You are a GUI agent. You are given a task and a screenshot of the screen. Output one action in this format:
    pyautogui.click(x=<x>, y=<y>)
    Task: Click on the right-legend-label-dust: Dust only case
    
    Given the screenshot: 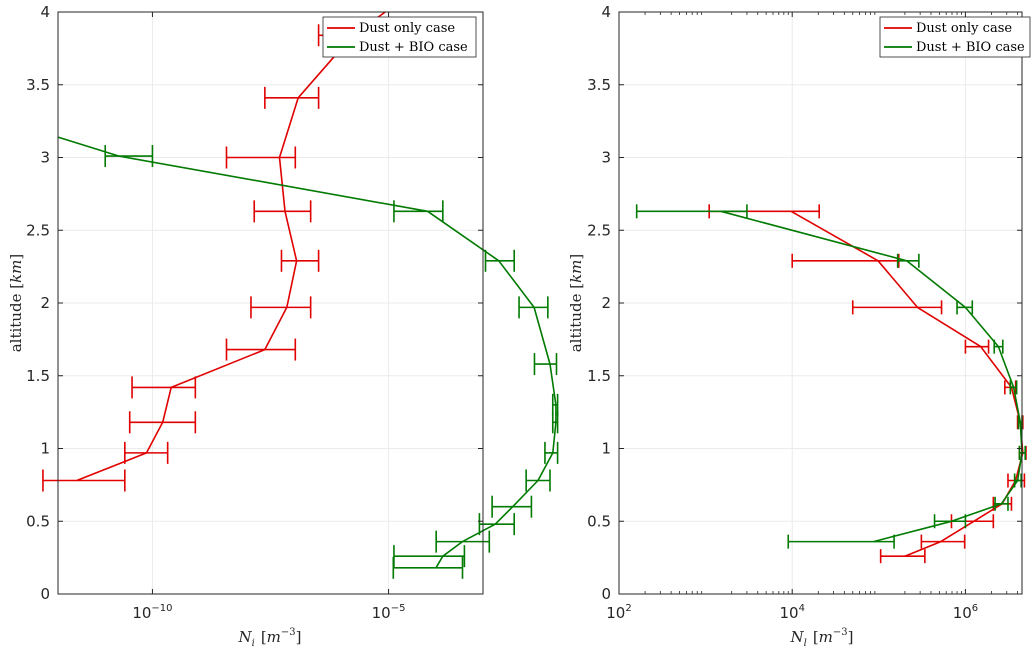 What is the action you would take?
    pyautogui.click(x=964, y=28)
    